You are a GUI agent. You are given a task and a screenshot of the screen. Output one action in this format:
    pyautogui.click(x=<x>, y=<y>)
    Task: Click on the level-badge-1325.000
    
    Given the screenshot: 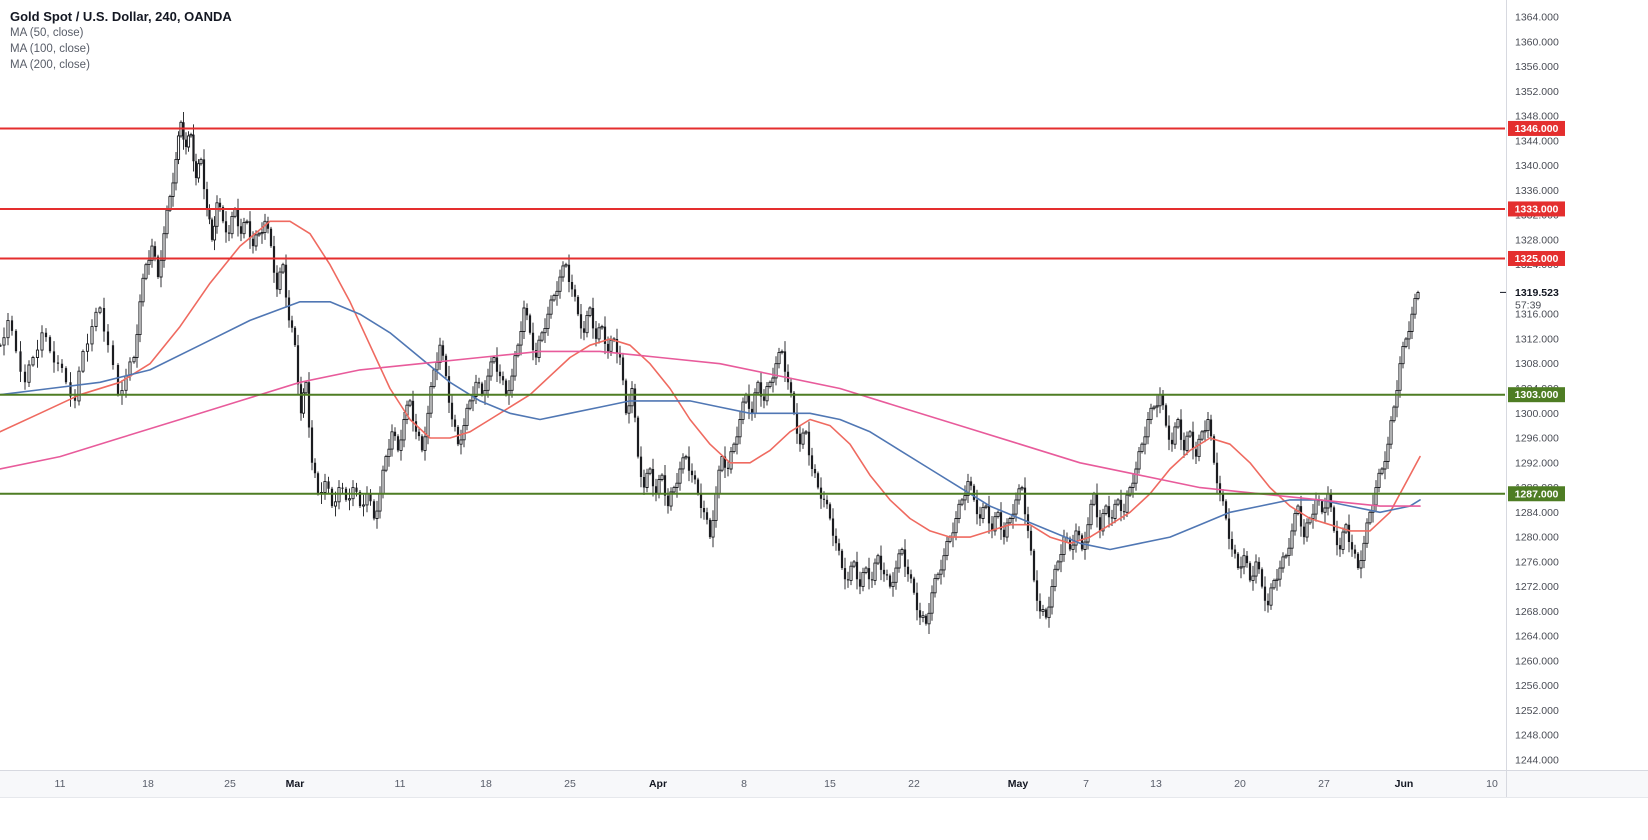 What is the action you would take?
    pyautogui.click(x=1536, y=258)
    